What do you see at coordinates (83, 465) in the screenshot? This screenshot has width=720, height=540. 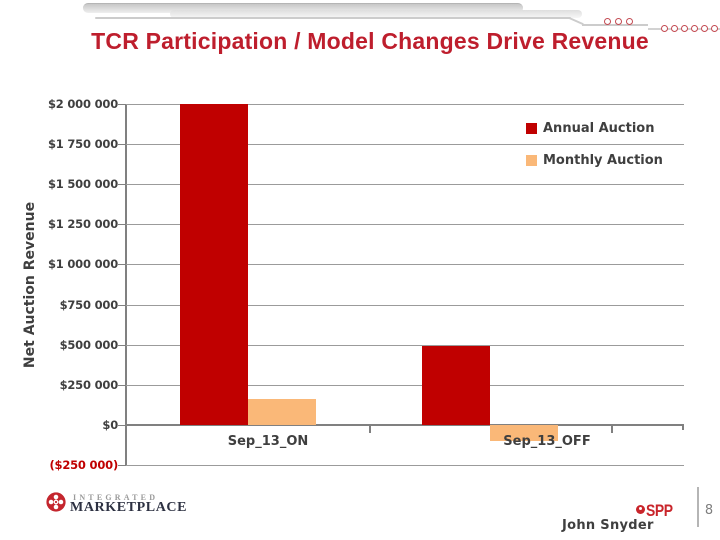 I see `y-tick-label: ($250 000)` at bounding box center [83, 465].